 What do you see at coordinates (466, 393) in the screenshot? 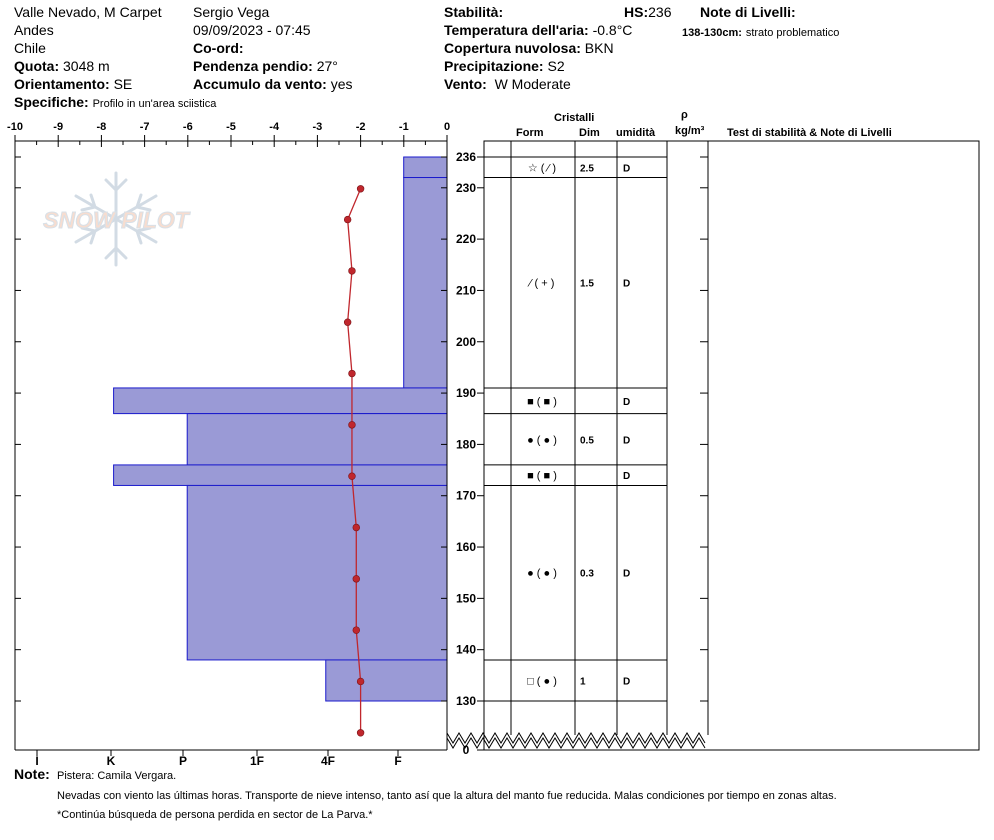
I see `height-tick-label-5: 190` at bounding box center [466, 393].